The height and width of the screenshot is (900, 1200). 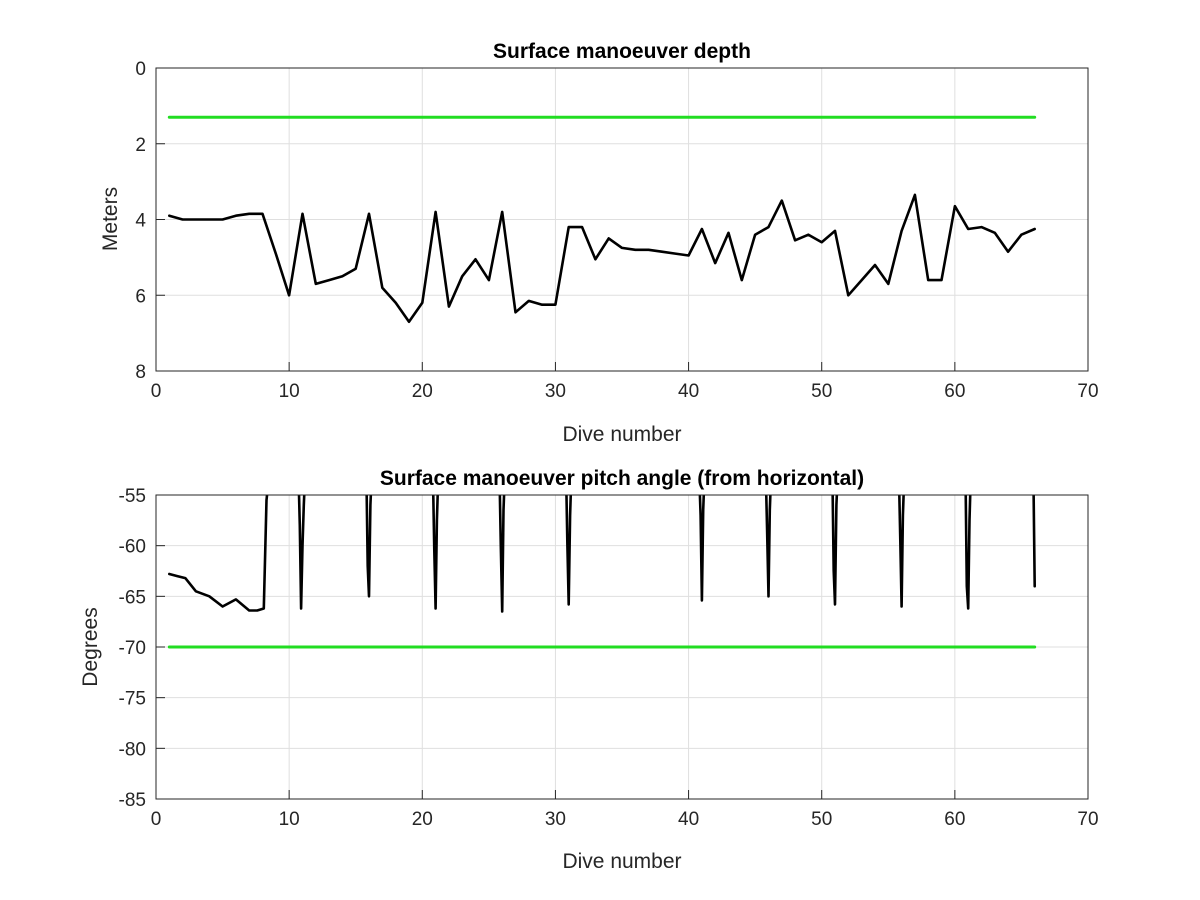 What do you see at coordinates (602, 554) in the screenshot?
I see `pitch-data-line` at bounding box center [602, 554].